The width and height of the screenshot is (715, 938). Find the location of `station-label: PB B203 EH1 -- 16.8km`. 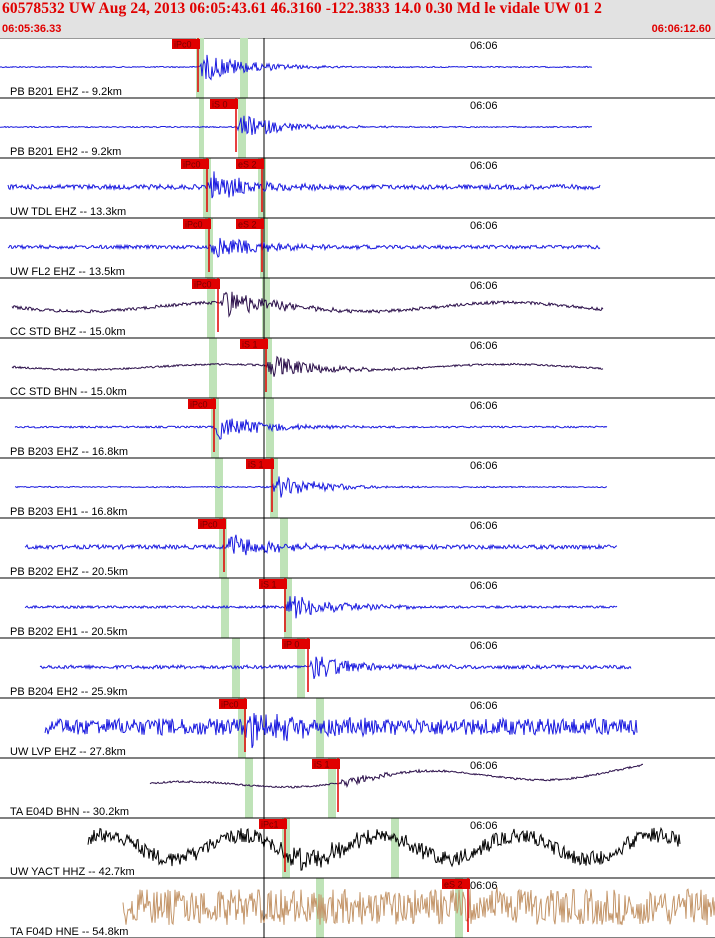

station-label: PB B203 EH1 -- 16.8km is located at coordinates (68, 512).